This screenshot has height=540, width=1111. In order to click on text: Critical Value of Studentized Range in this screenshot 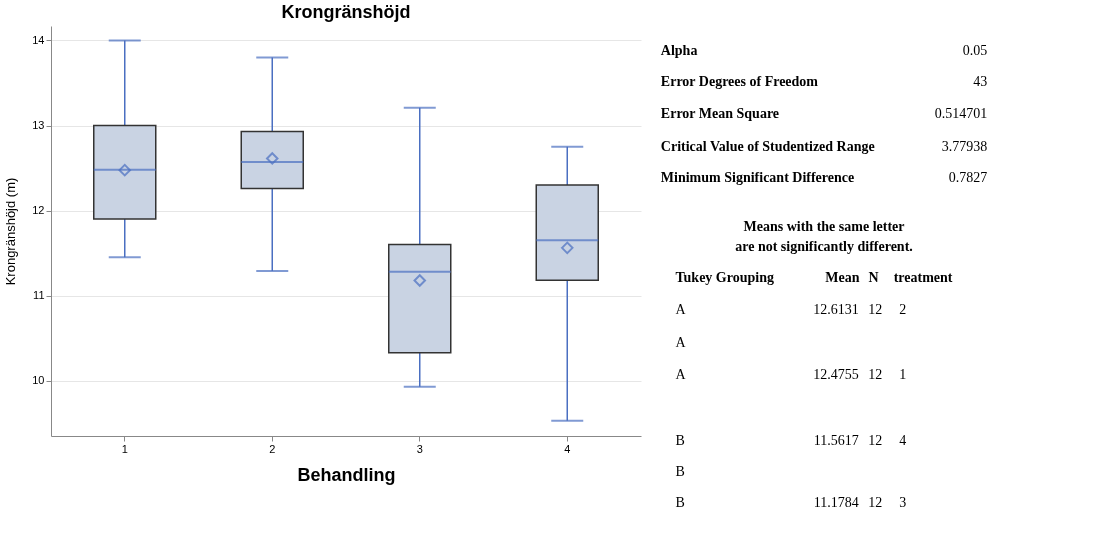, I will do `click(767, 146)`.